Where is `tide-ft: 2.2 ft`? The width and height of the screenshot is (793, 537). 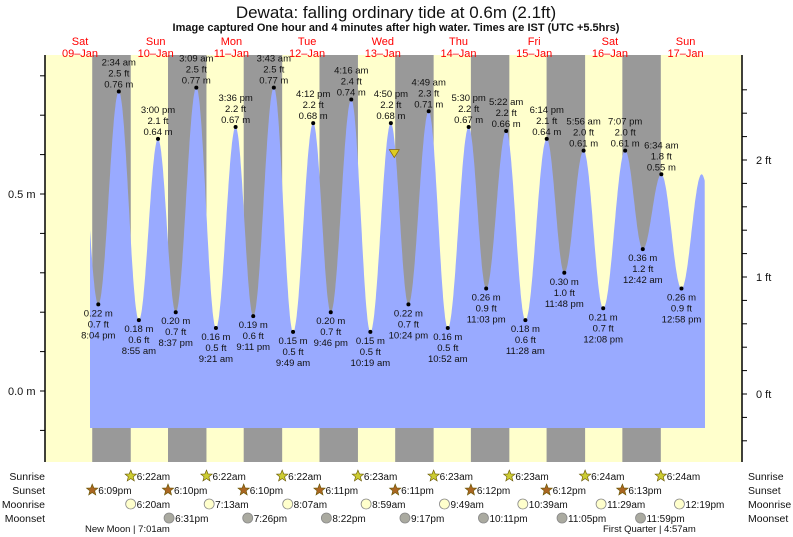 tide-ft: 2.2 ft is located at coordinates (235, 109).